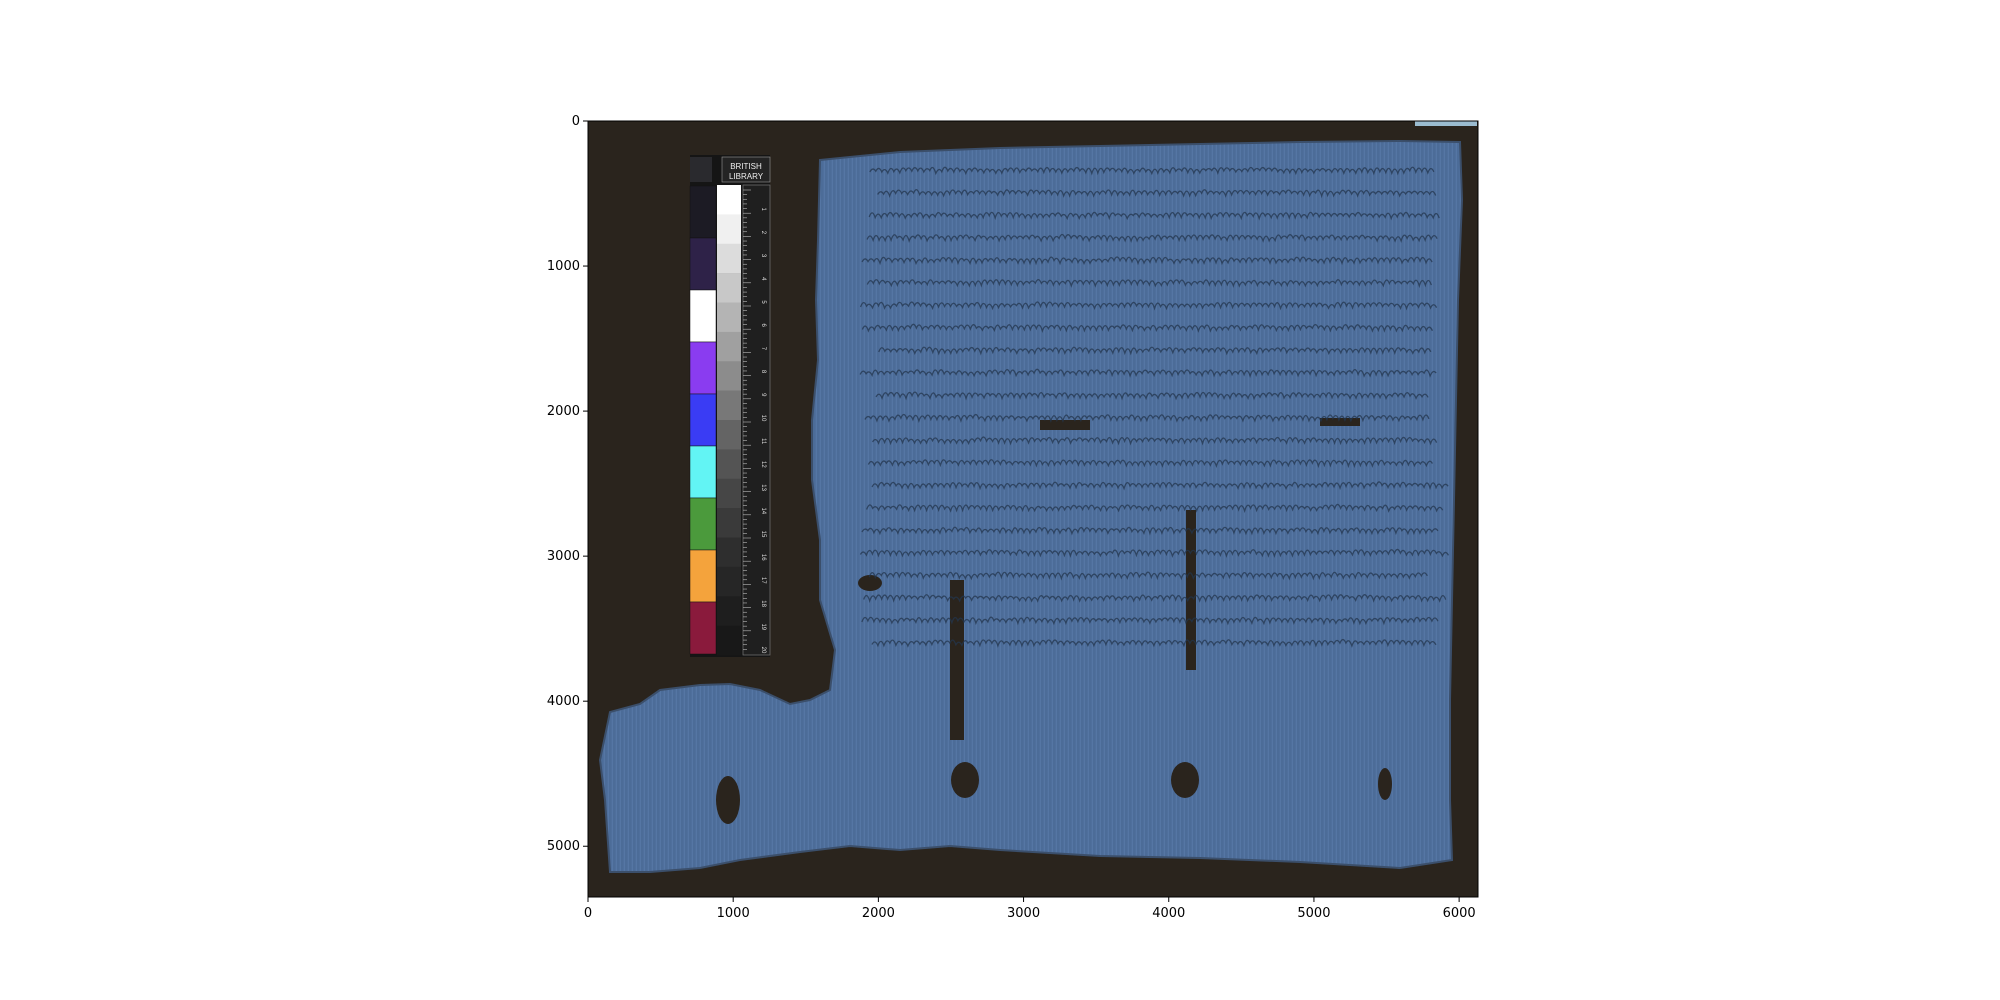 The width and height of the screenshot is (2000, 1000). I want to click on logo-text-line2: LIBRARY, so click(746, 176).